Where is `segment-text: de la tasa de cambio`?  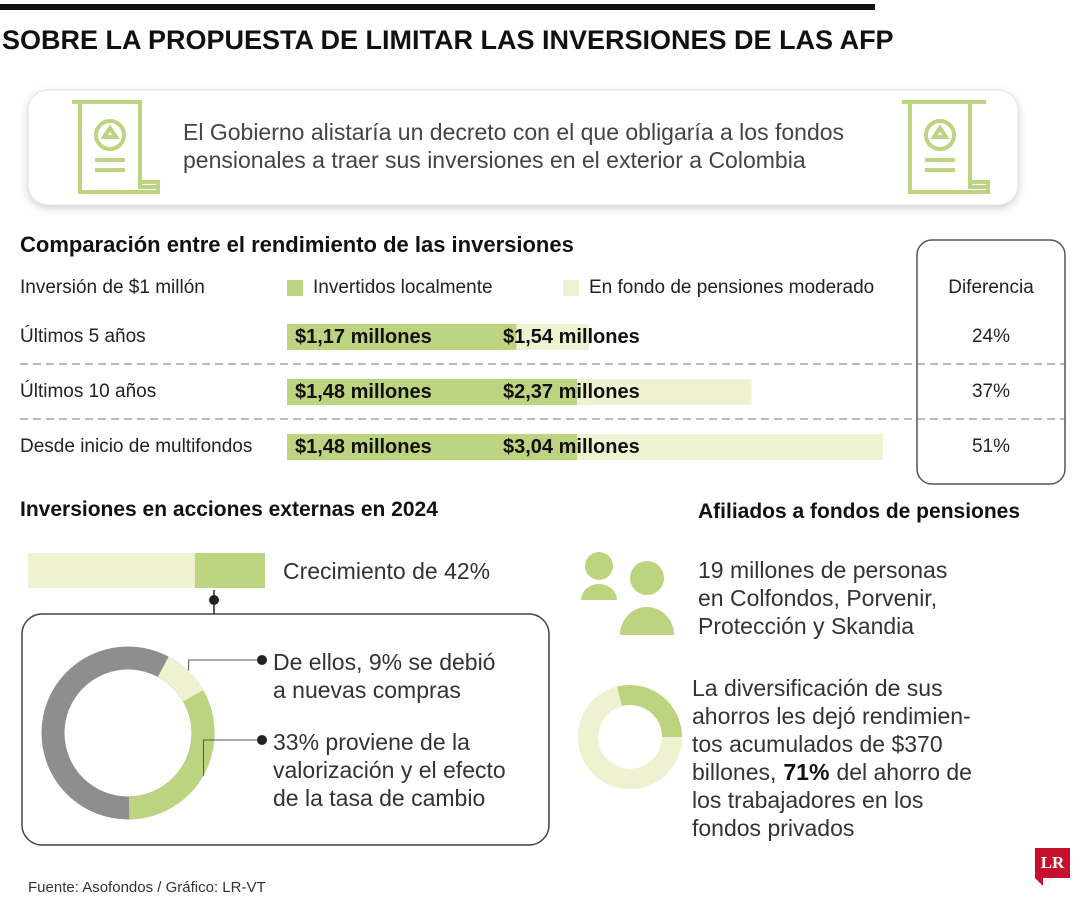 segment-text: de la tasa de cambio is located at coordinates (379, 798).